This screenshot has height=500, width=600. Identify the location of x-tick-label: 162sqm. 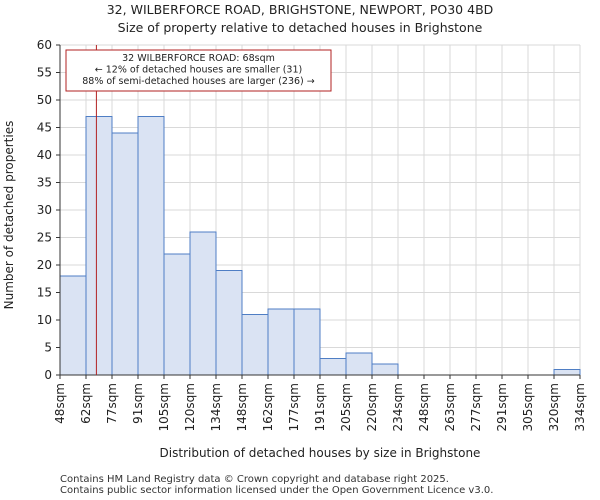
(268, 407).